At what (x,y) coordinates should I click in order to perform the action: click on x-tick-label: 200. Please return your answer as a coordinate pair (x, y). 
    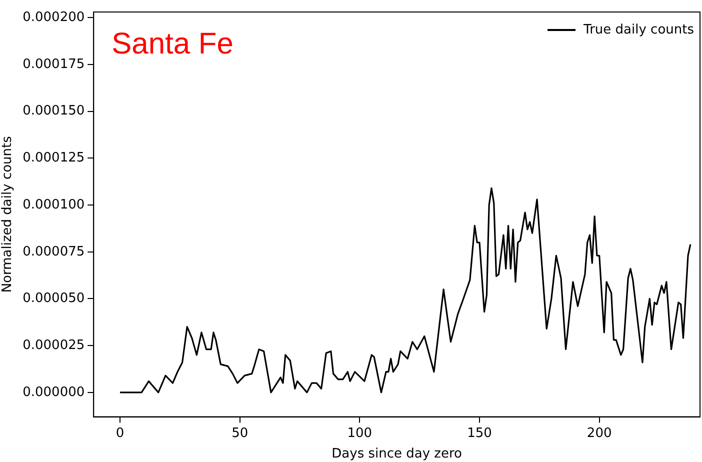
    Looking at the image, I should click on (599, 433).